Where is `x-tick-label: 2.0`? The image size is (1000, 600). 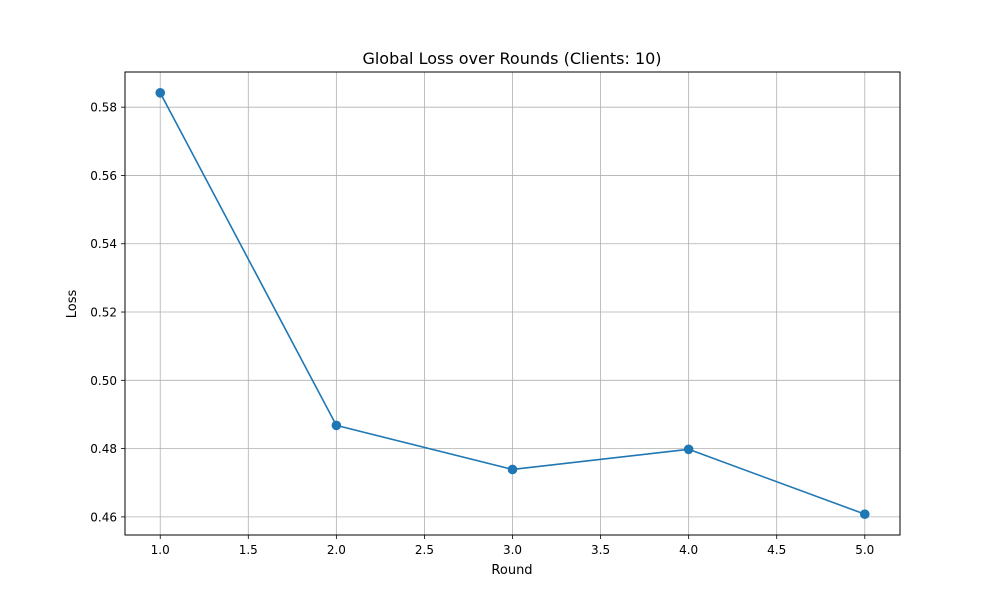
x-tick-label: 2.0 is located at coordinates (336, 550).